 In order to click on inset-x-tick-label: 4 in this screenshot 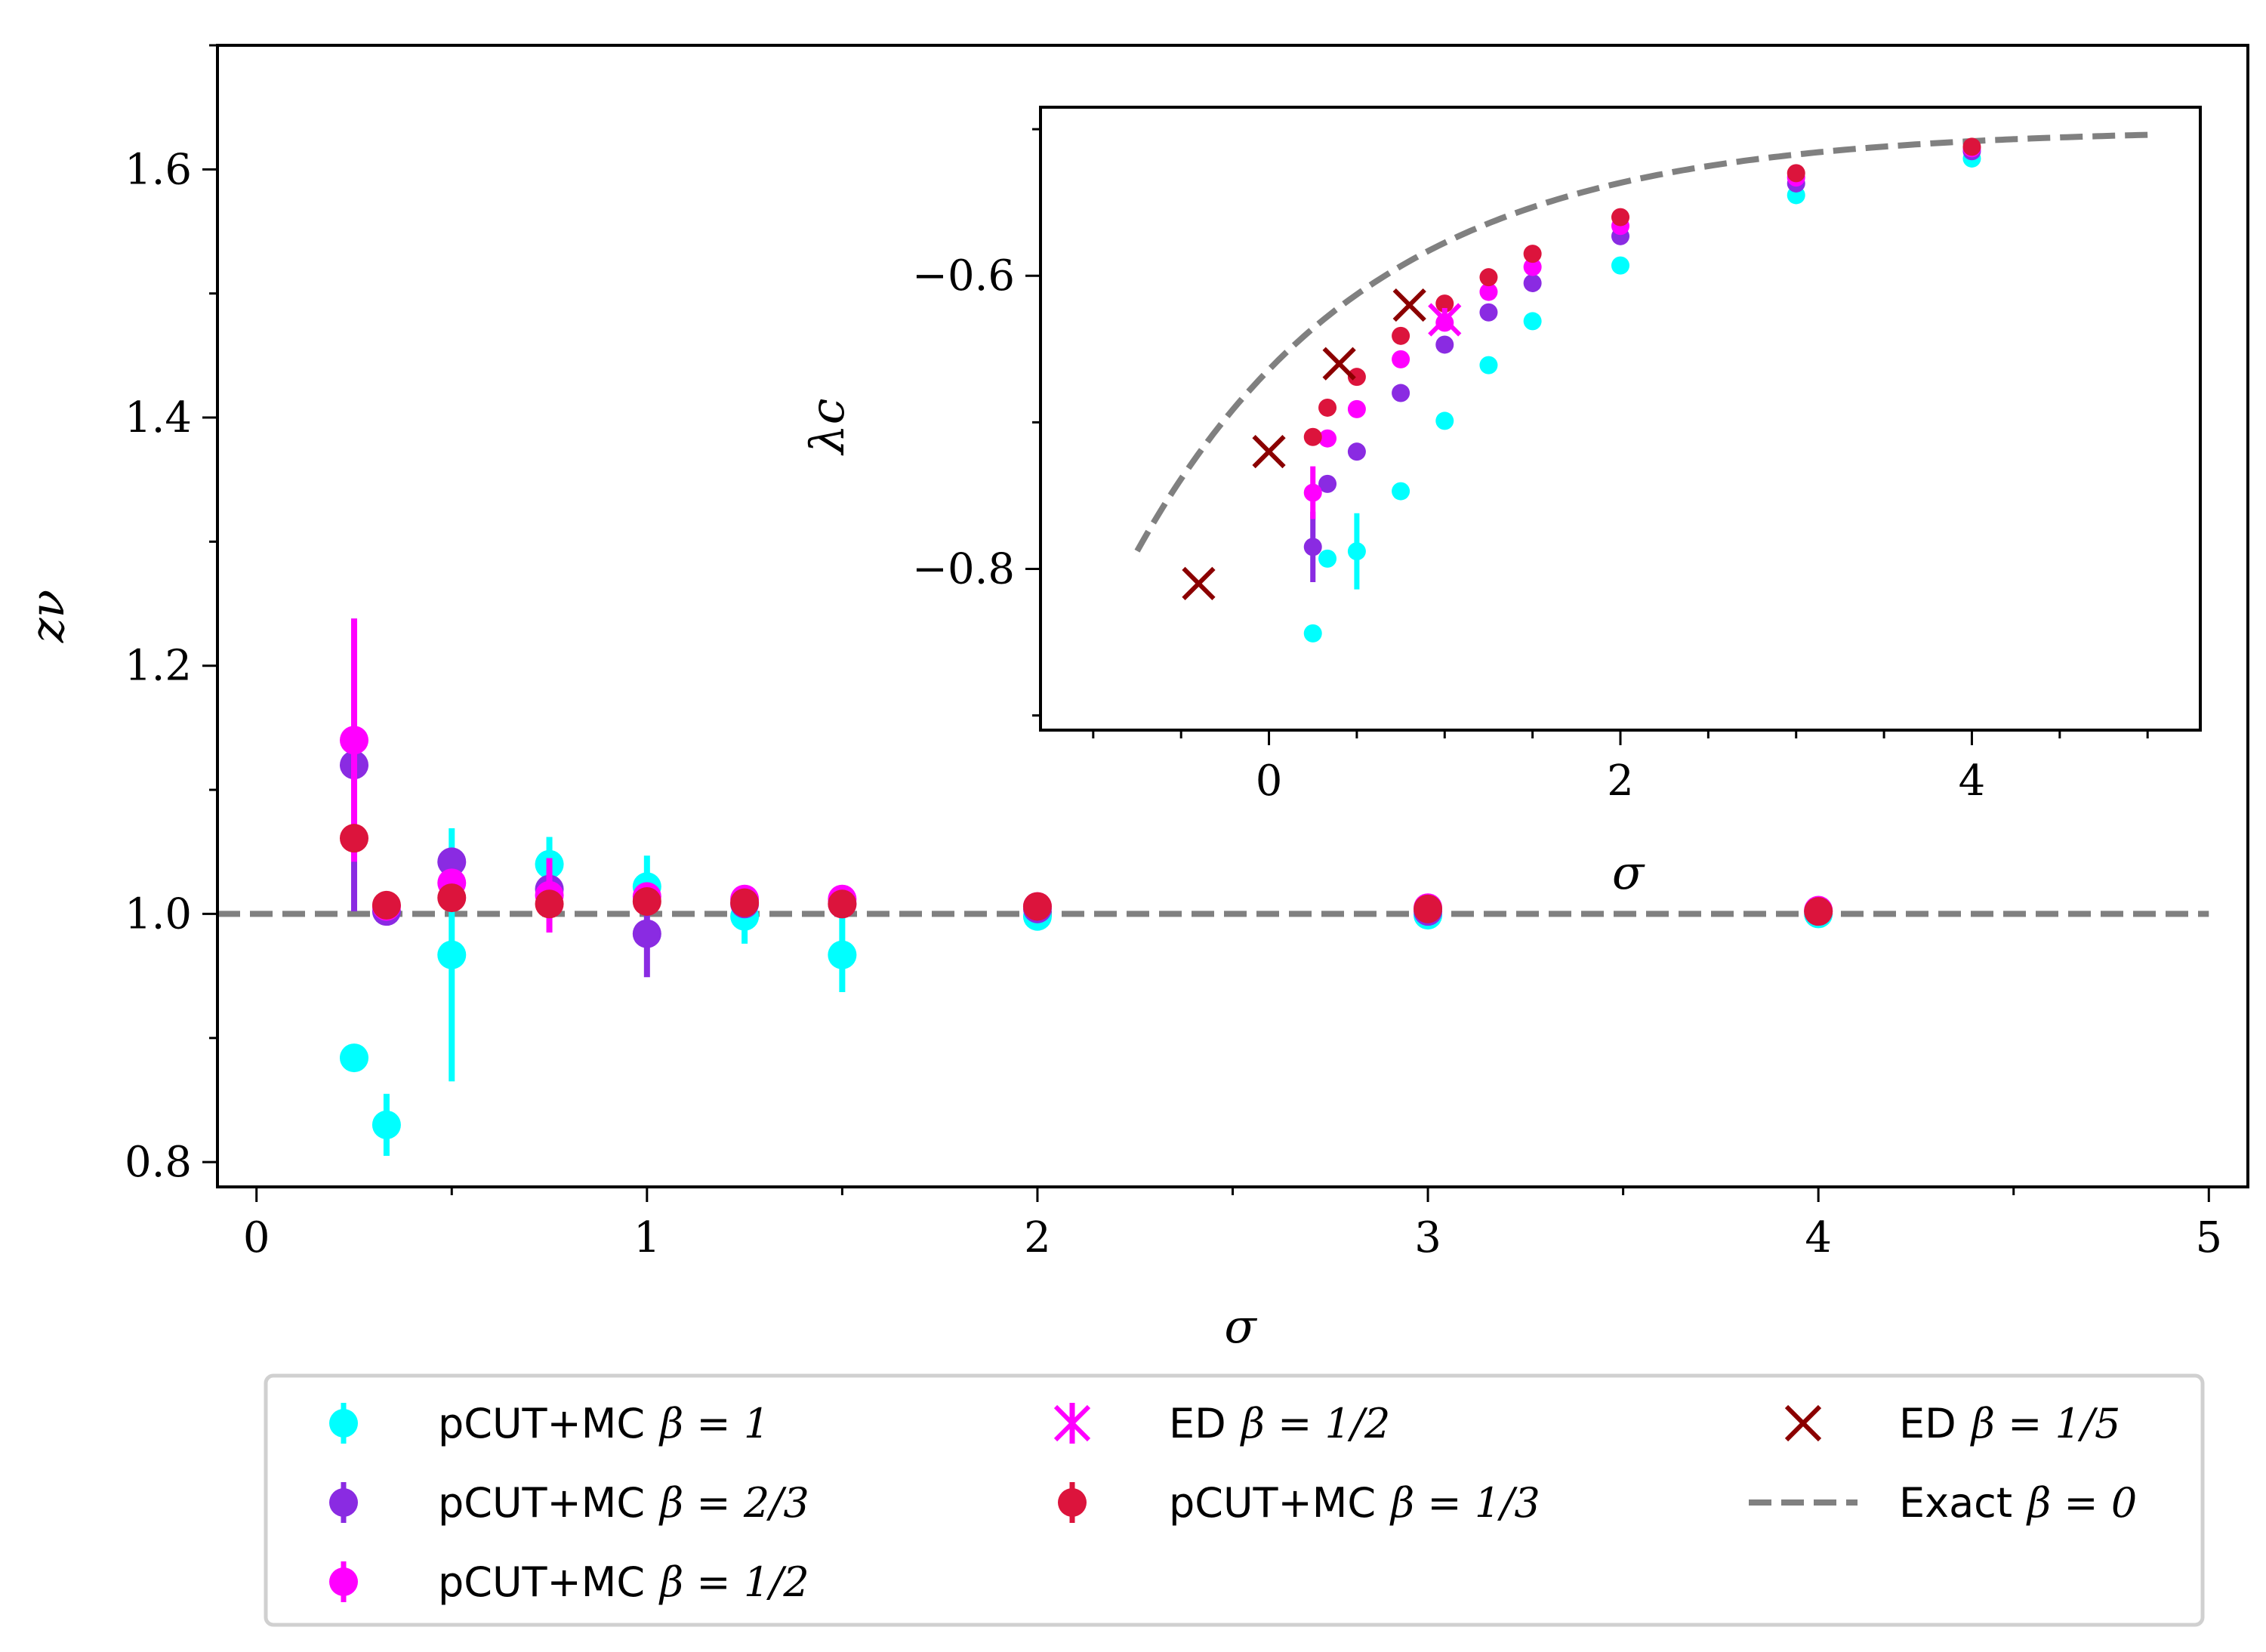, I will do `click(1972, 782)`.